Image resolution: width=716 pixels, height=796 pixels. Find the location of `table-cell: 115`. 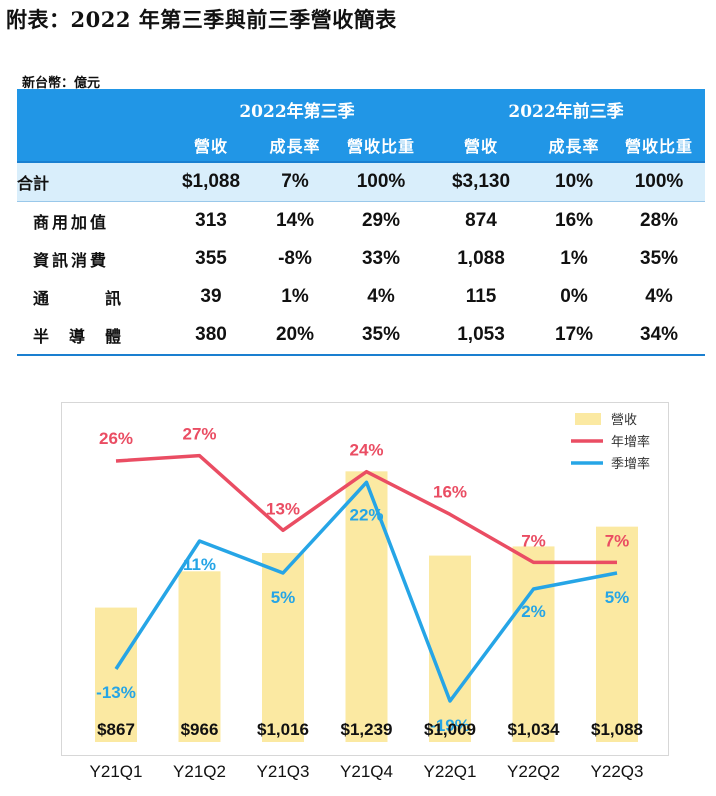

table-cell: 115 is located at coordinates (481, 296).